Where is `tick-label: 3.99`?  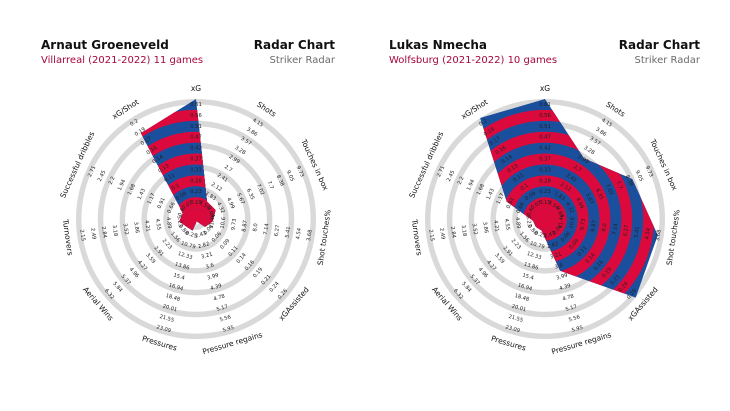
tick-label: 3.99 is located at coordinates (562, 277).